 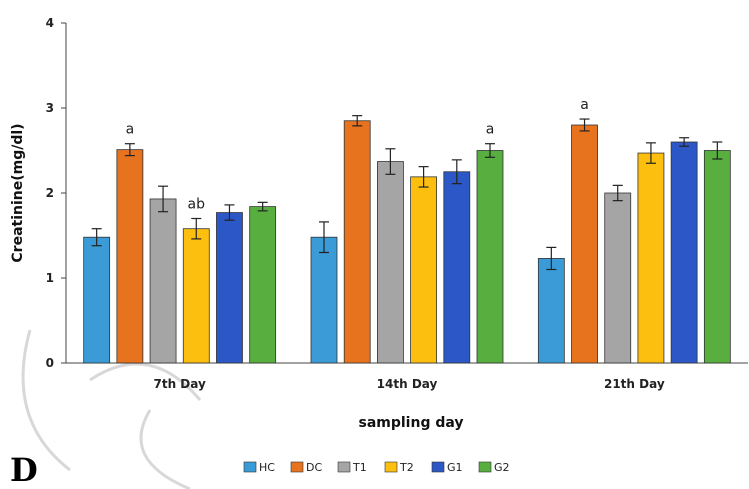 I want to click on legend-swatch-HC, so click(x=250, y=467).